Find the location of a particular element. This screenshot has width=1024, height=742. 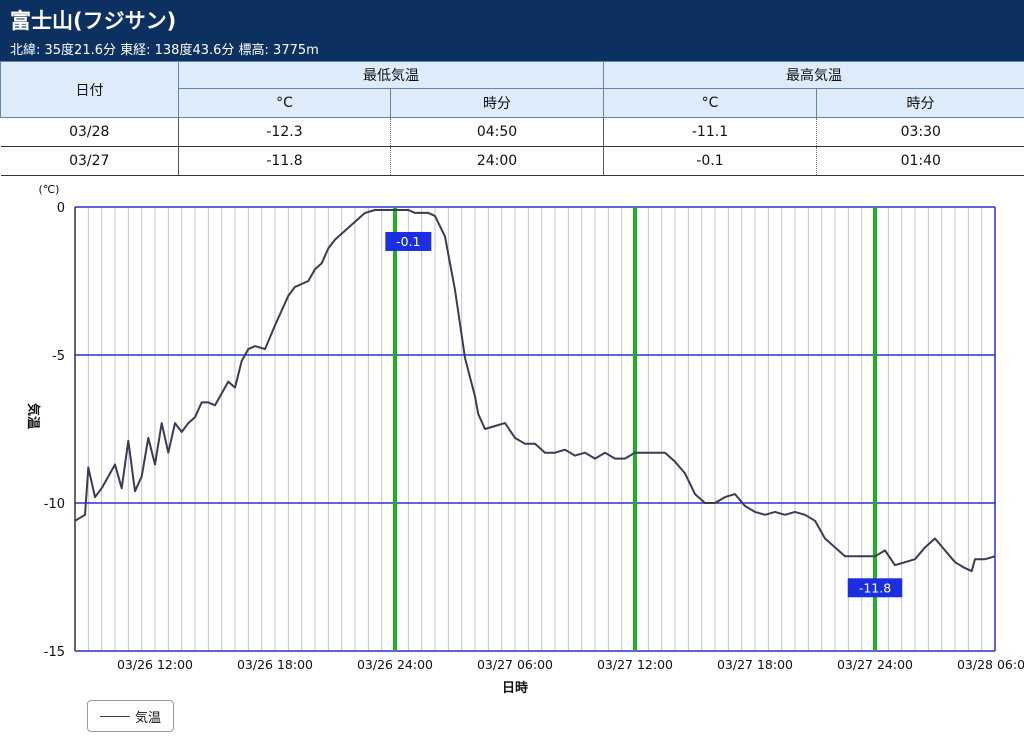

row-date: 03/28 is located at coordinates (89, 132).